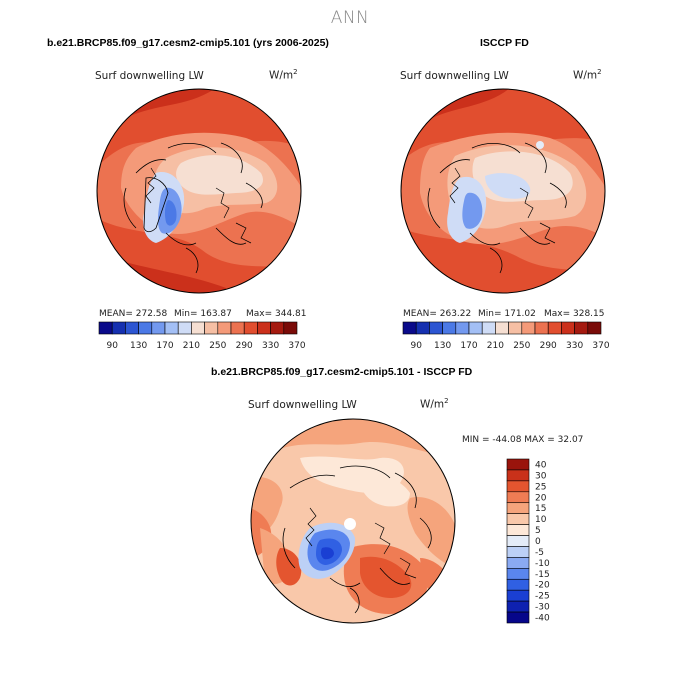 This screenshot has width=700, height=700. Describe the element at coordinates (112, 346) in the screenshot. I see `model-colorbar-tick-label: 90` at that location.